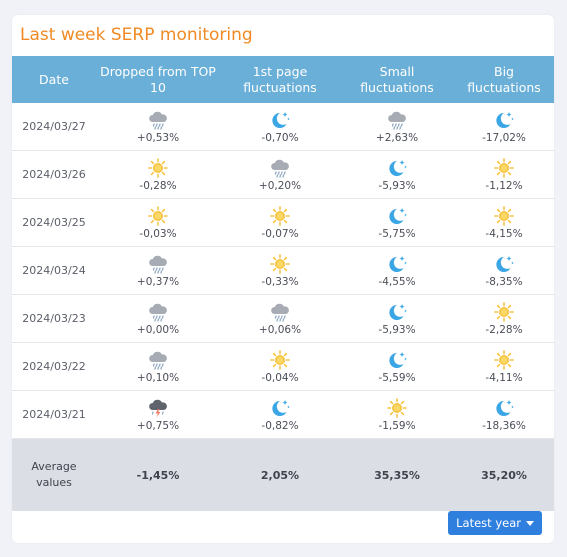 The width and height of the screenshot is (567, 557). What do you see at coordinates (280, 79) in the screenshot?
I see `header-1st-page-fluctuations: 1st page fluctuations` at bounding box center [280, 79].